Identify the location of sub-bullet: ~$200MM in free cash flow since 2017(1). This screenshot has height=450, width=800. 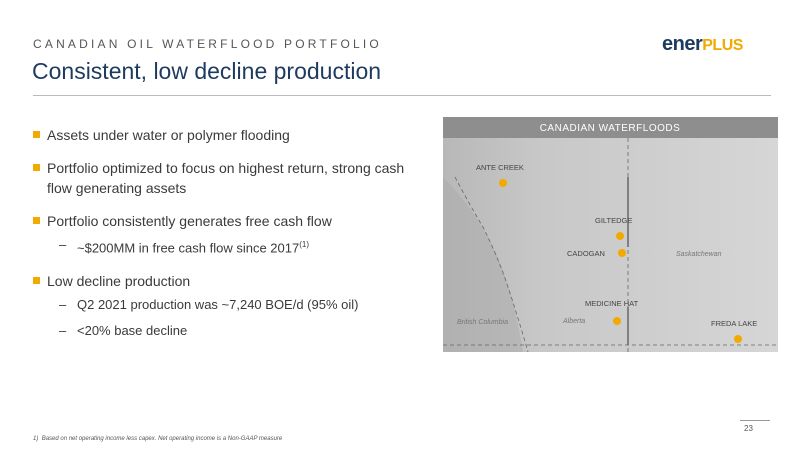
(235, 246).